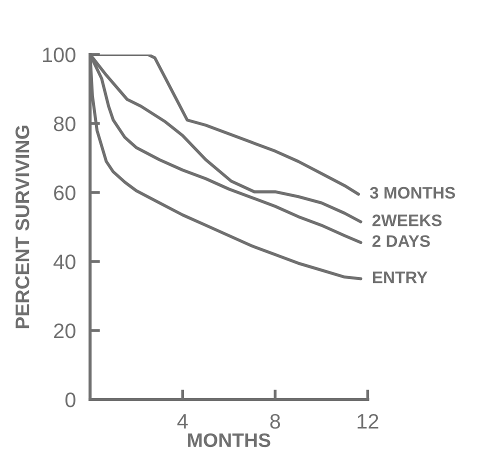 The image size is (487, 454). I want to click on y-tick-label: 40, so click(65, 262).